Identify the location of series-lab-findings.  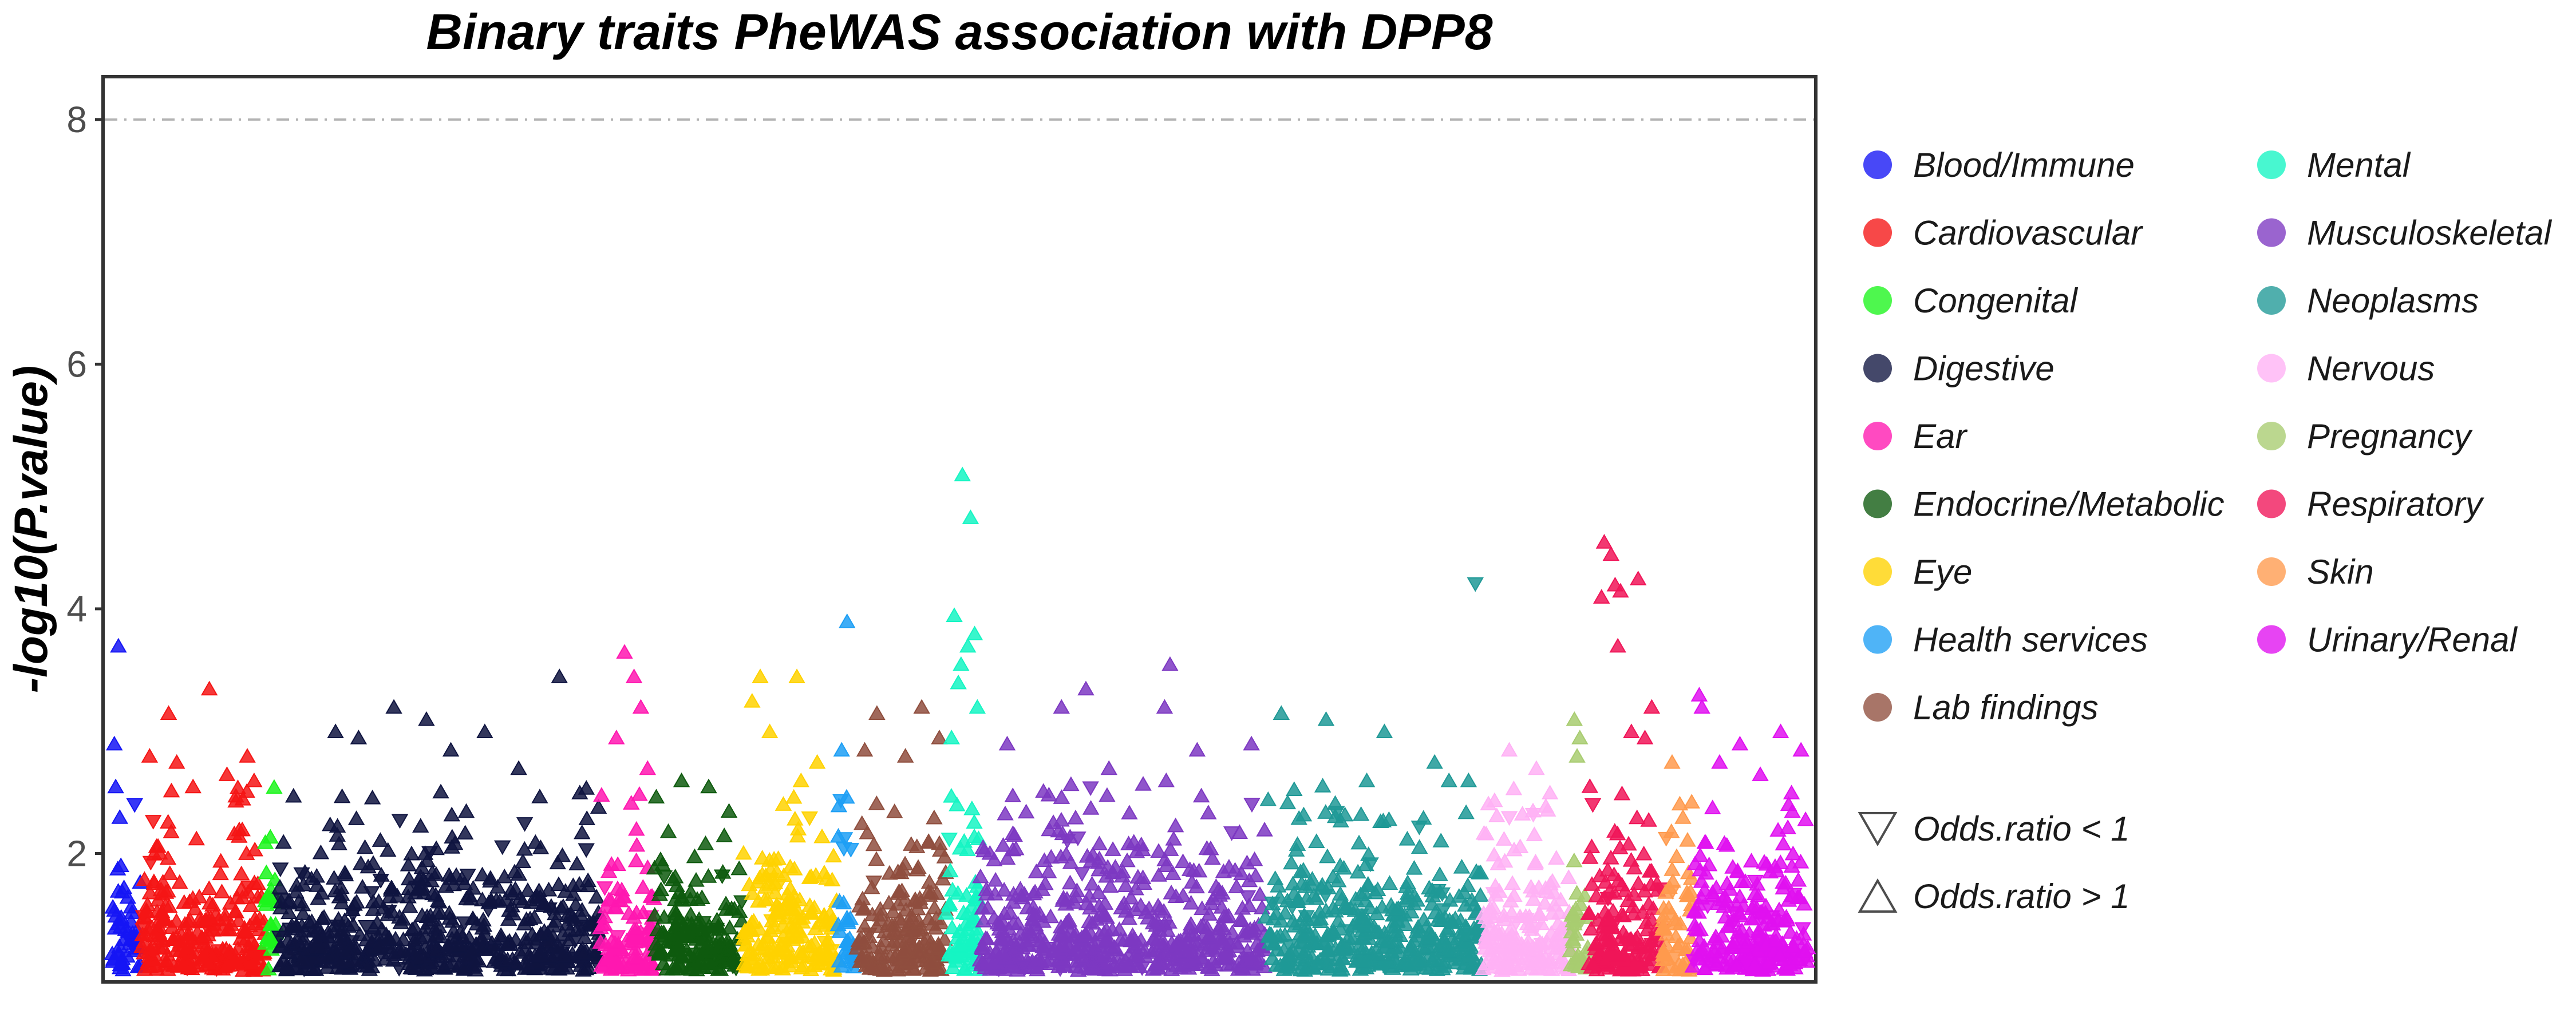
(901, 838).